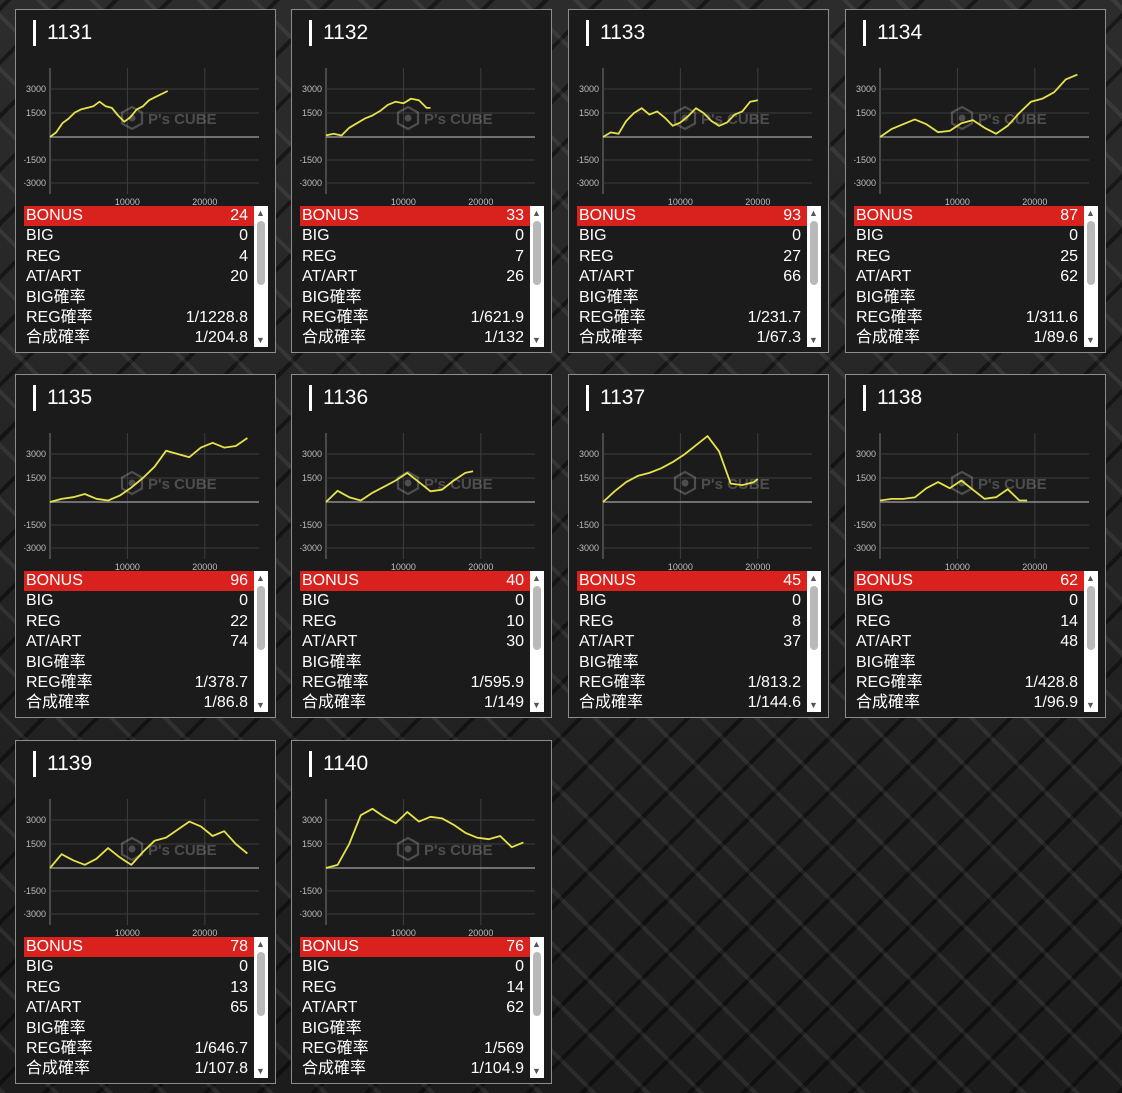  I want to click on y-tick-label: -3000, so click(35, 548).